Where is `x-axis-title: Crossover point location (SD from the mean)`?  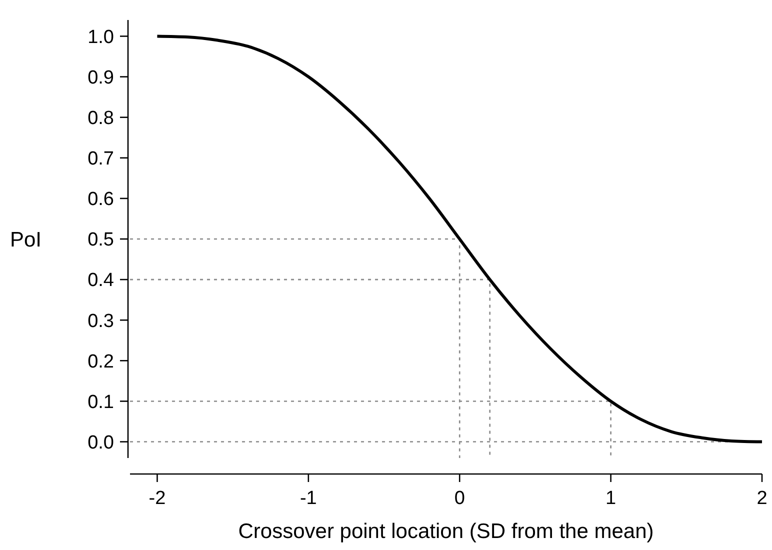 x-axis-title: Crossover point location (SD from the mean) is located at coordinates (446, 531).